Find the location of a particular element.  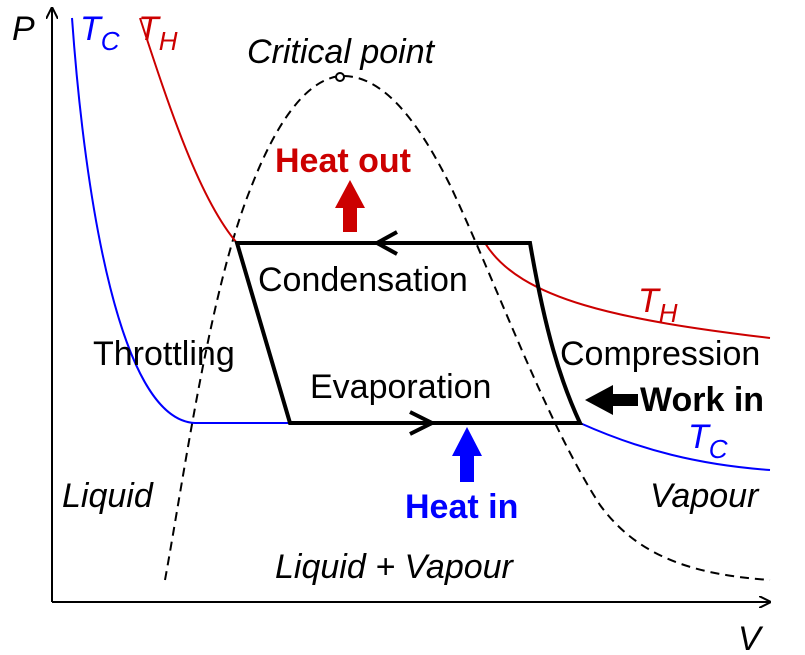

evaporation-label: Evaporation is located at coordinates (400, 387).